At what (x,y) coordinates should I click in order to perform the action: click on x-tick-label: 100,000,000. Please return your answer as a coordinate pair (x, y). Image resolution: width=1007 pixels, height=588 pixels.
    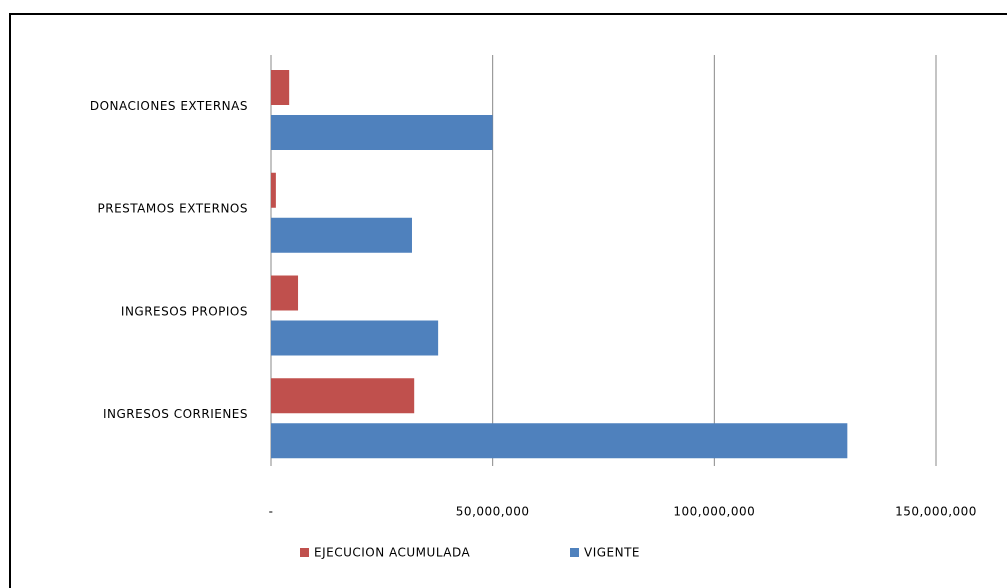
    Looking at the image, I should click on (714, 512).